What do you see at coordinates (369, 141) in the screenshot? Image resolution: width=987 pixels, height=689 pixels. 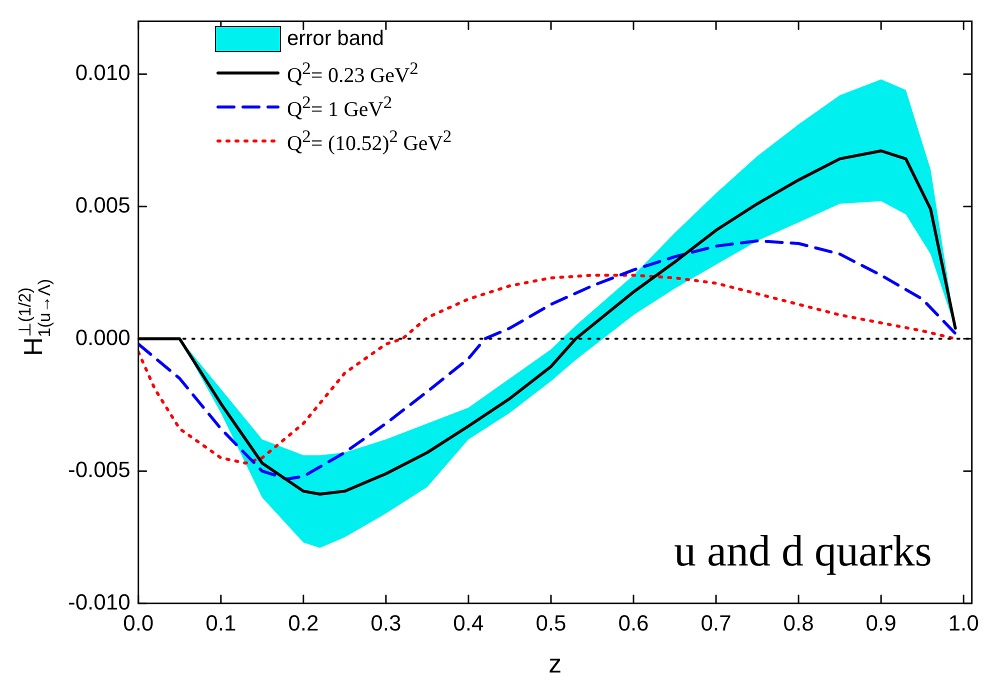 I see `legend-label: Q$^{2}$= (10.52)$^{2}$ GeV$^{2}$` at bounding box center [369, 141].